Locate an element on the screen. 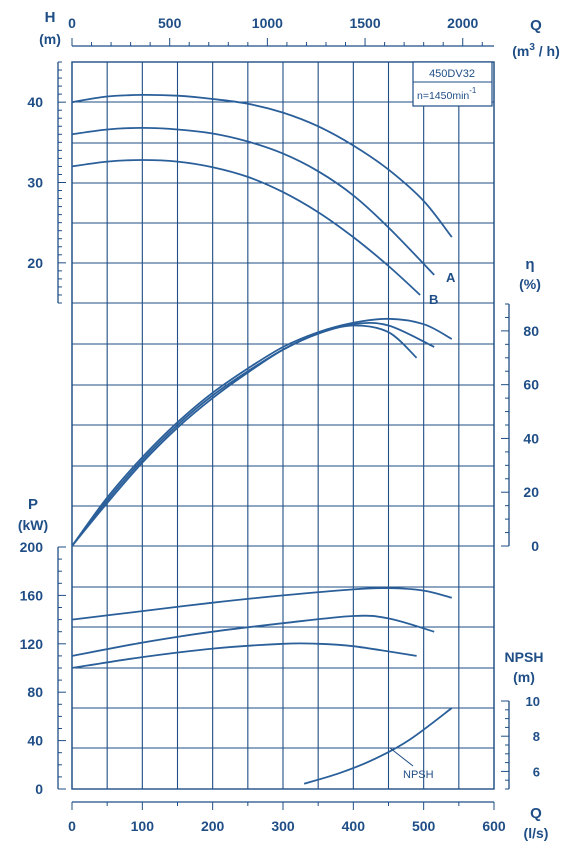 This screenshot has height=850, width=580. efficiency-axis-label: η is located at coordinates (529, 264).